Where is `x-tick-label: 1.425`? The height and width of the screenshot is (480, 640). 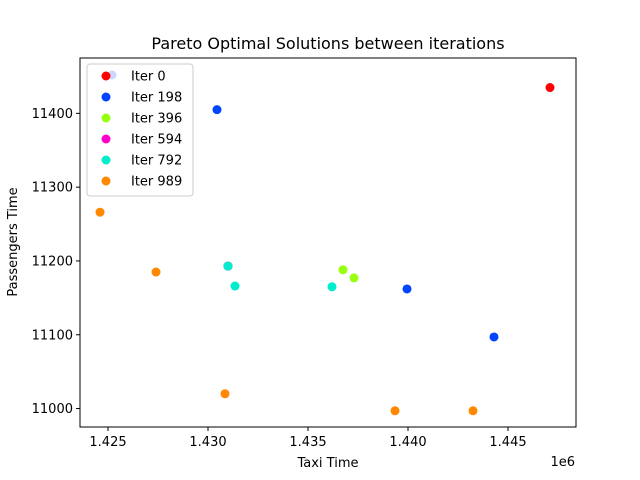 x-tick-label: 1.425 is located at coordinates (107, 442).